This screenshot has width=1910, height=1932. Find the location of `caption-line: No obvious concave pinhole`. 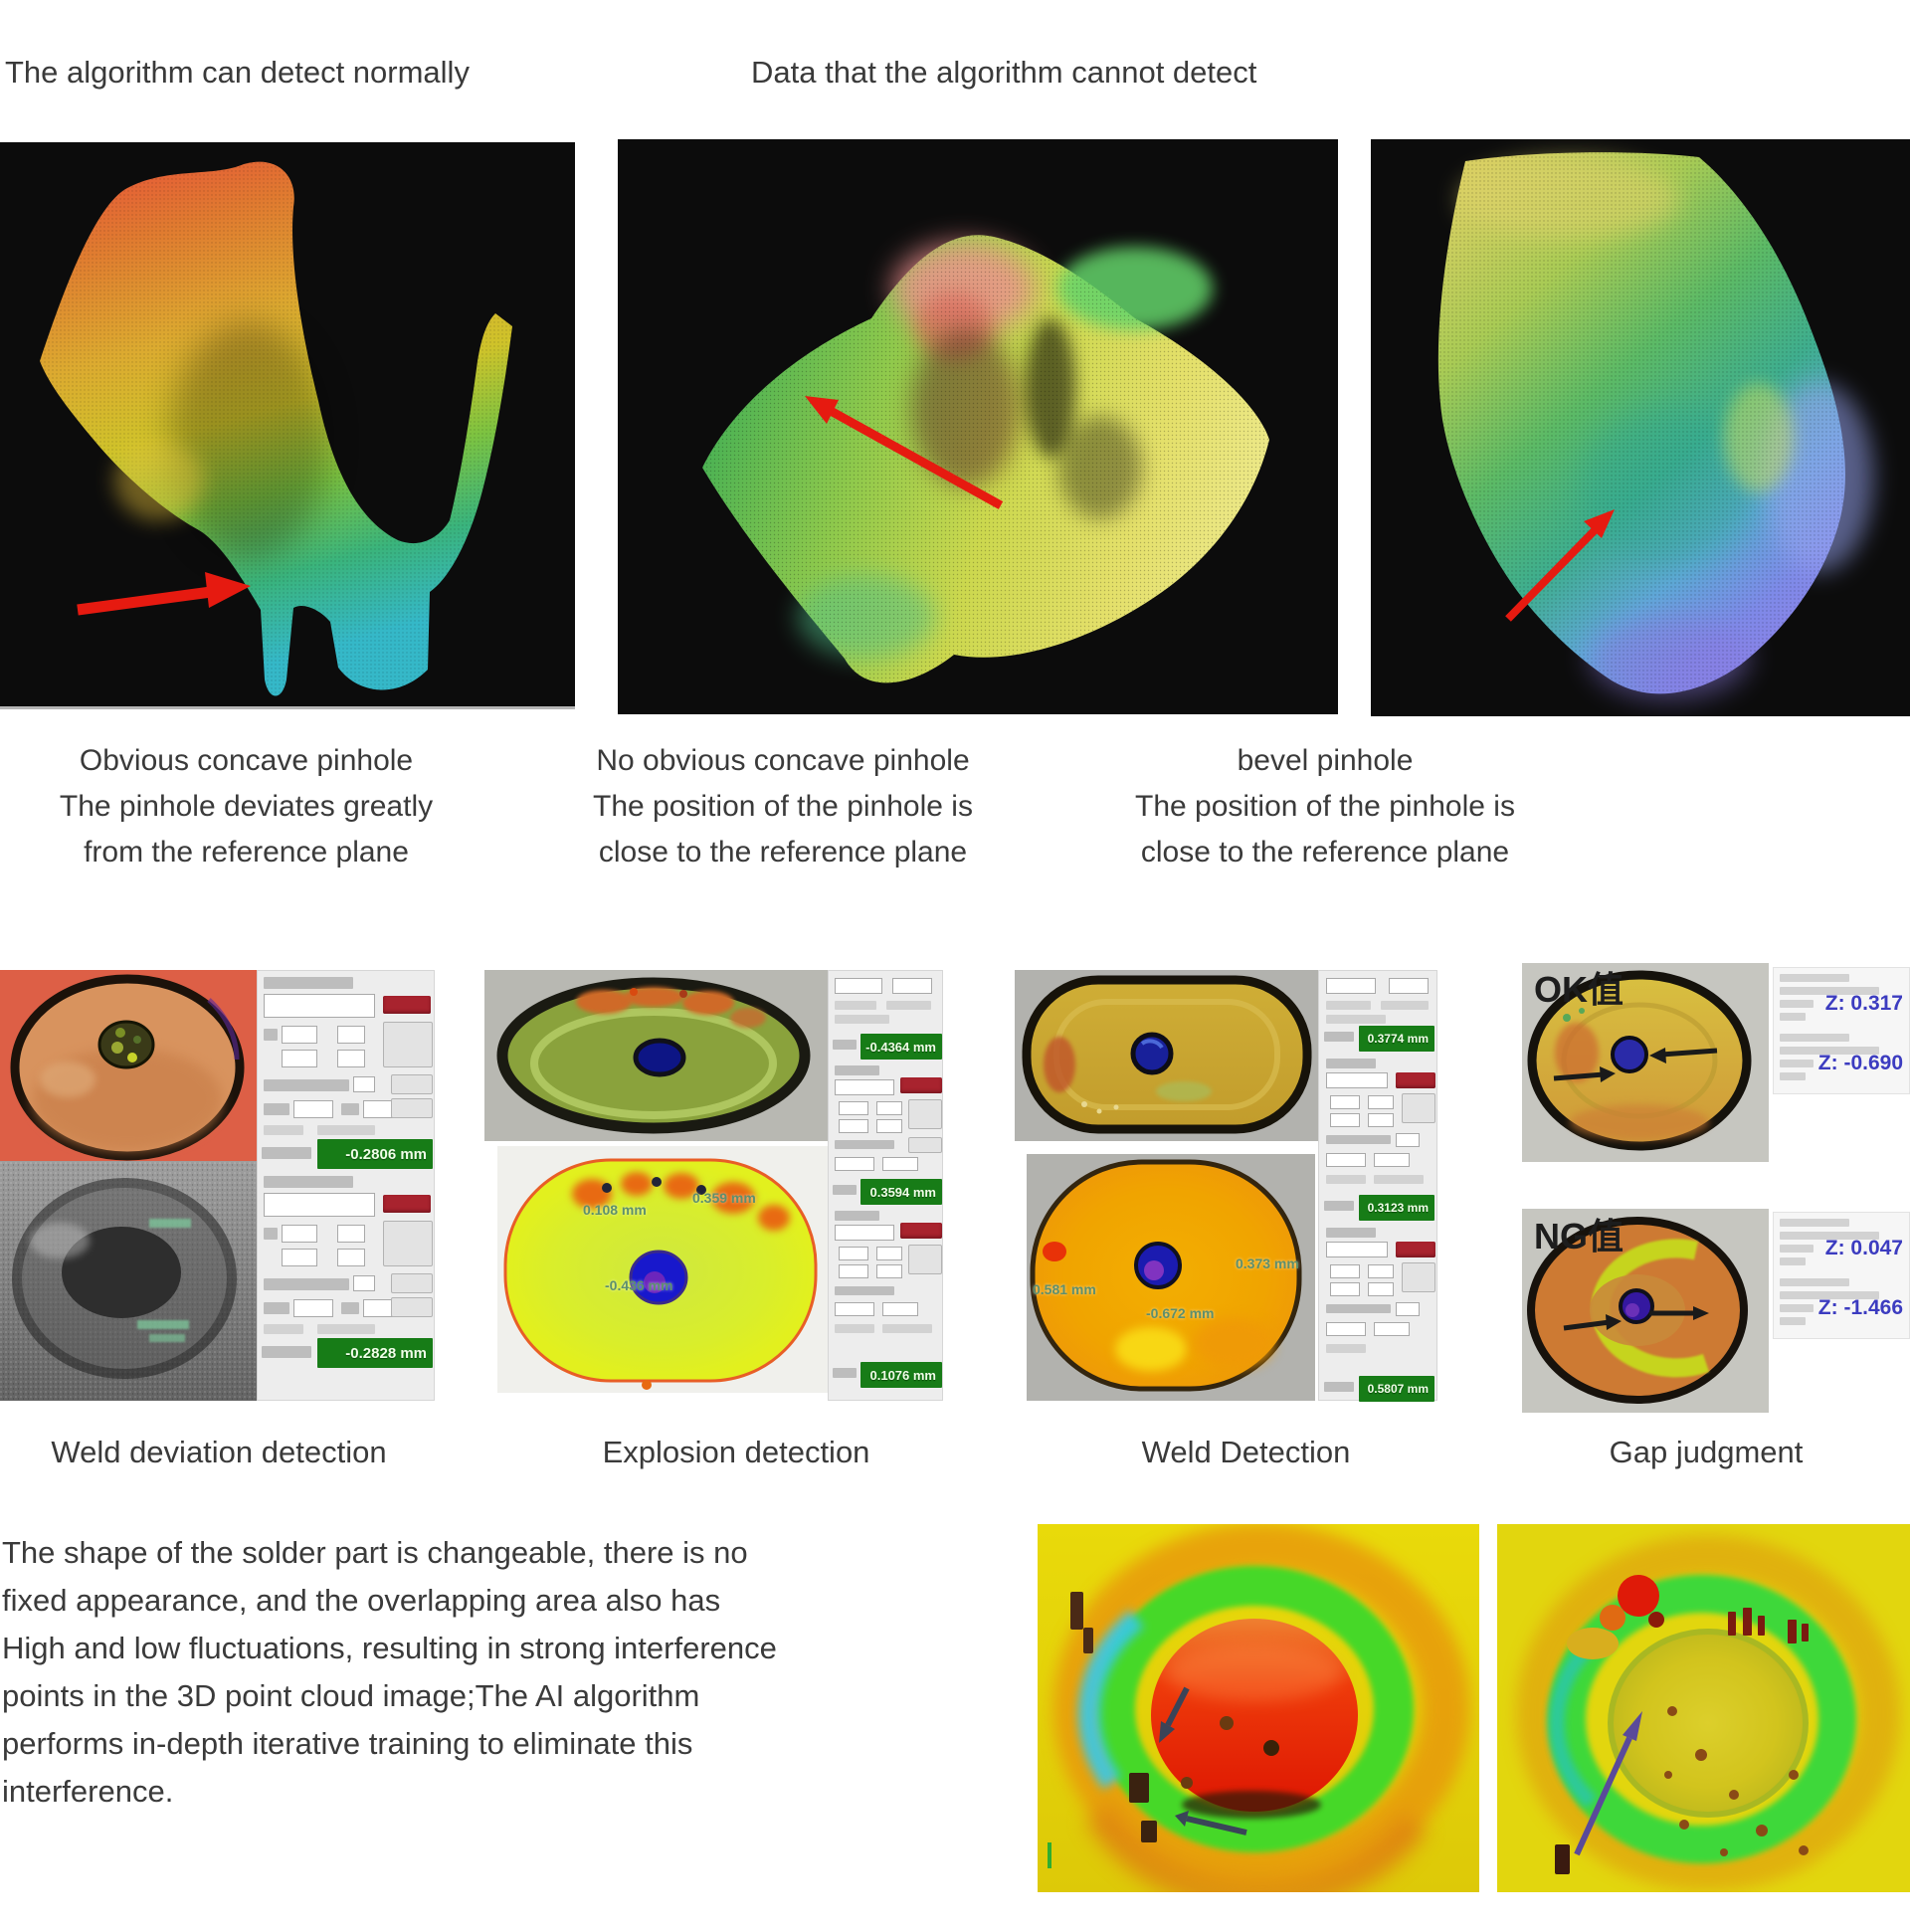

caption-line: No obvious concave pinhole is located at coordinates (783, 760).